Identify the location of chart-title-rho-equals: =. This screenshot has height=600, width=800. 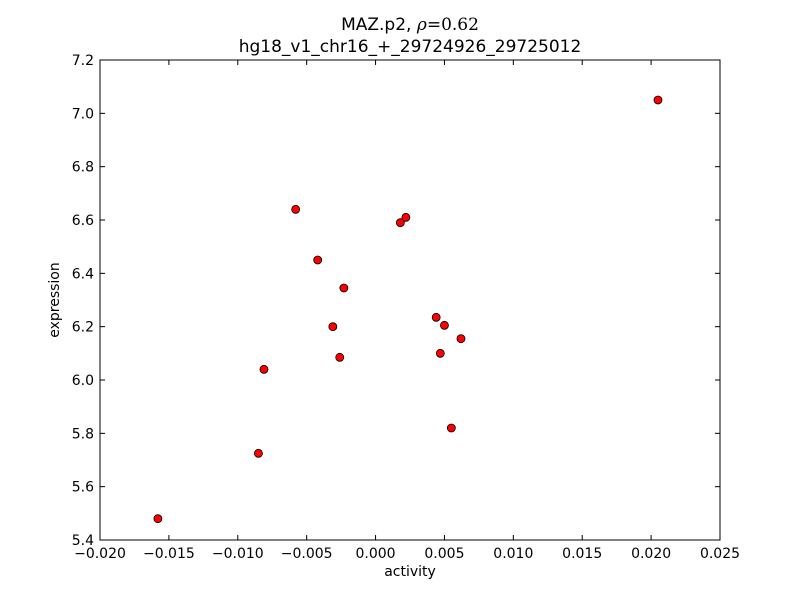
(434, 25).